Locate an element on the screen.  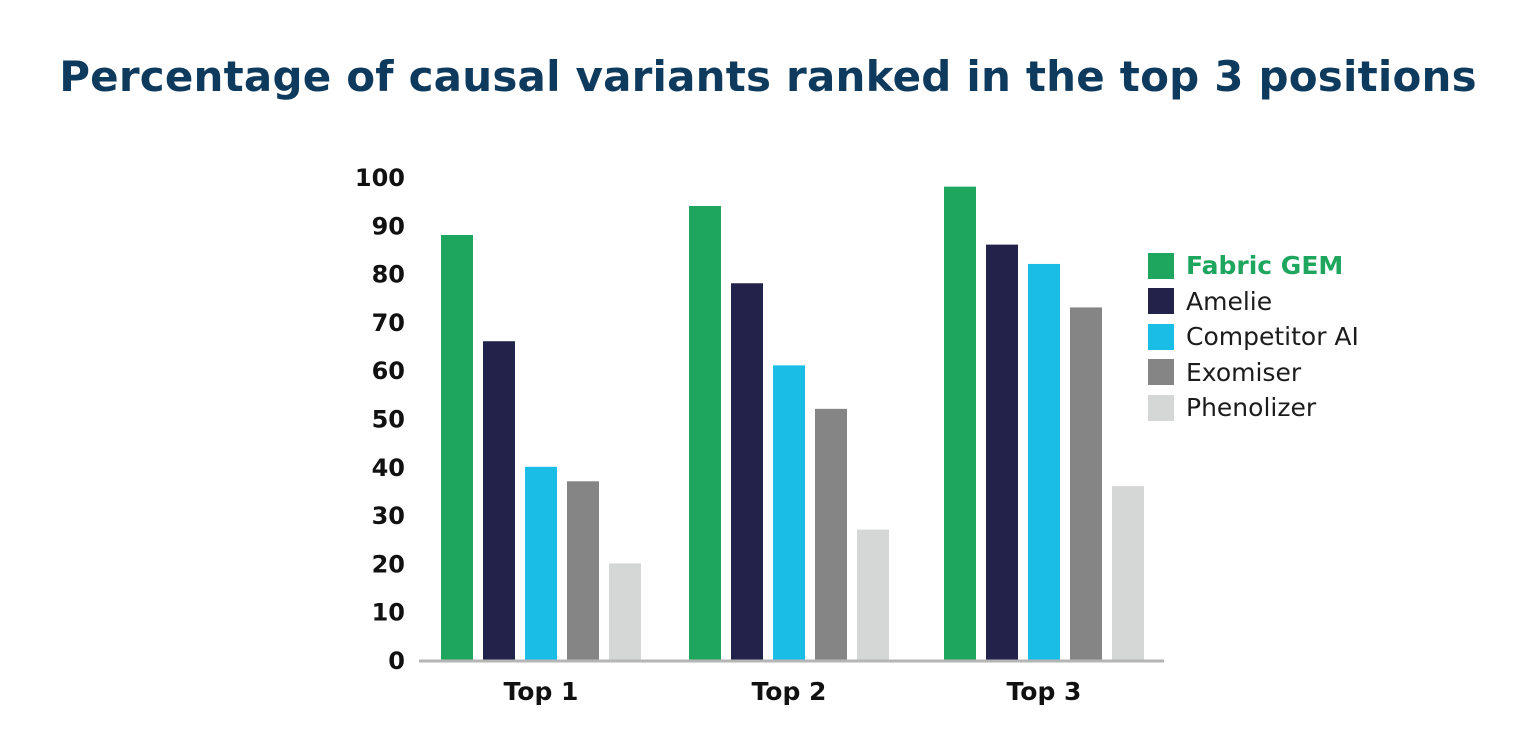
y-tick-label: 40 is located at coordinates (388, 468).